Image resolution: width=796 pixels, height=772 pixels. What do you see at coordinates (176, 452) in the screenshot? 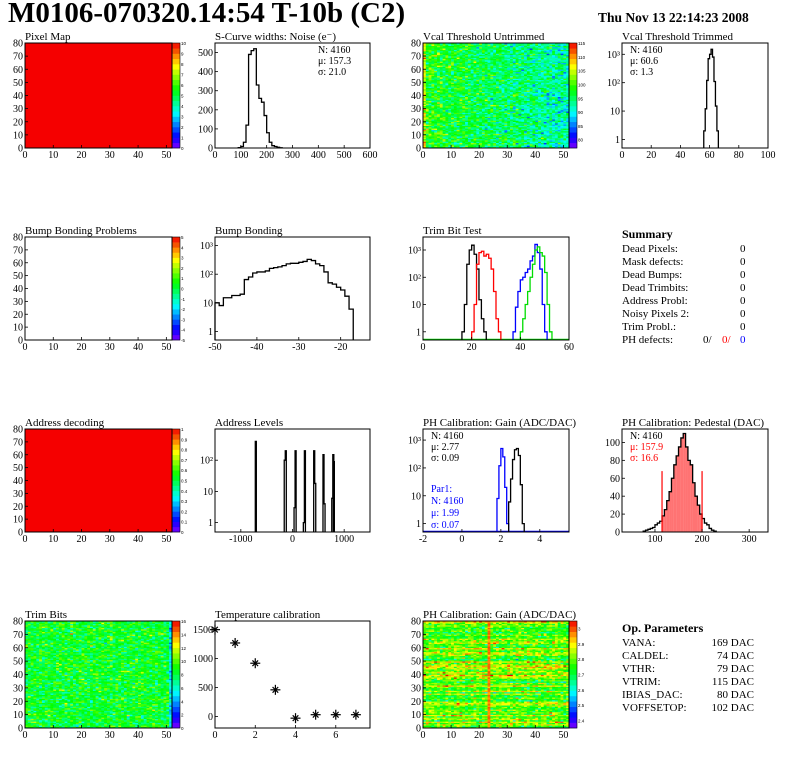
I see `color-scale-band` at bounding box center [176, 452].